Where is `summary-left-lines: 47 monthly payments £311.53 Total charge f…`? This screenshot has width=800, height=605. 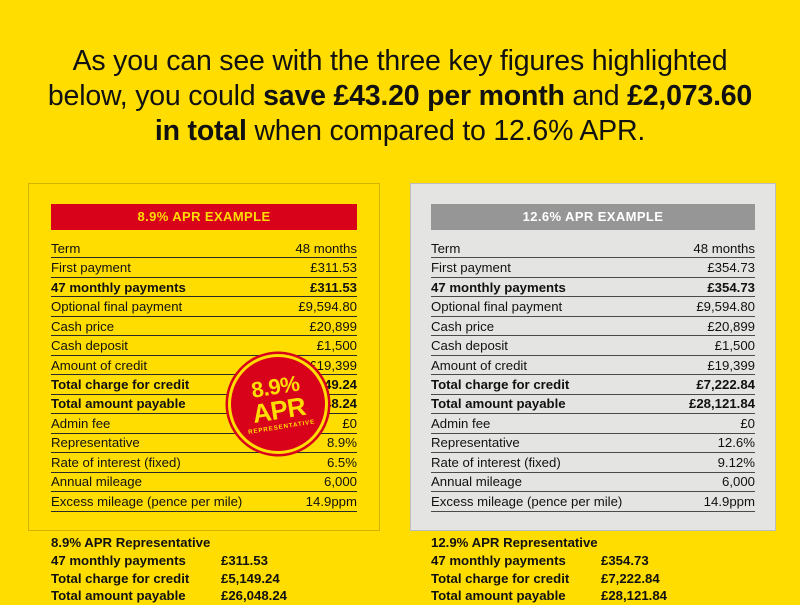 summary-left-lines: 47 monthly payments £311.53 Total charge f… is located at coordinates (204, 578).